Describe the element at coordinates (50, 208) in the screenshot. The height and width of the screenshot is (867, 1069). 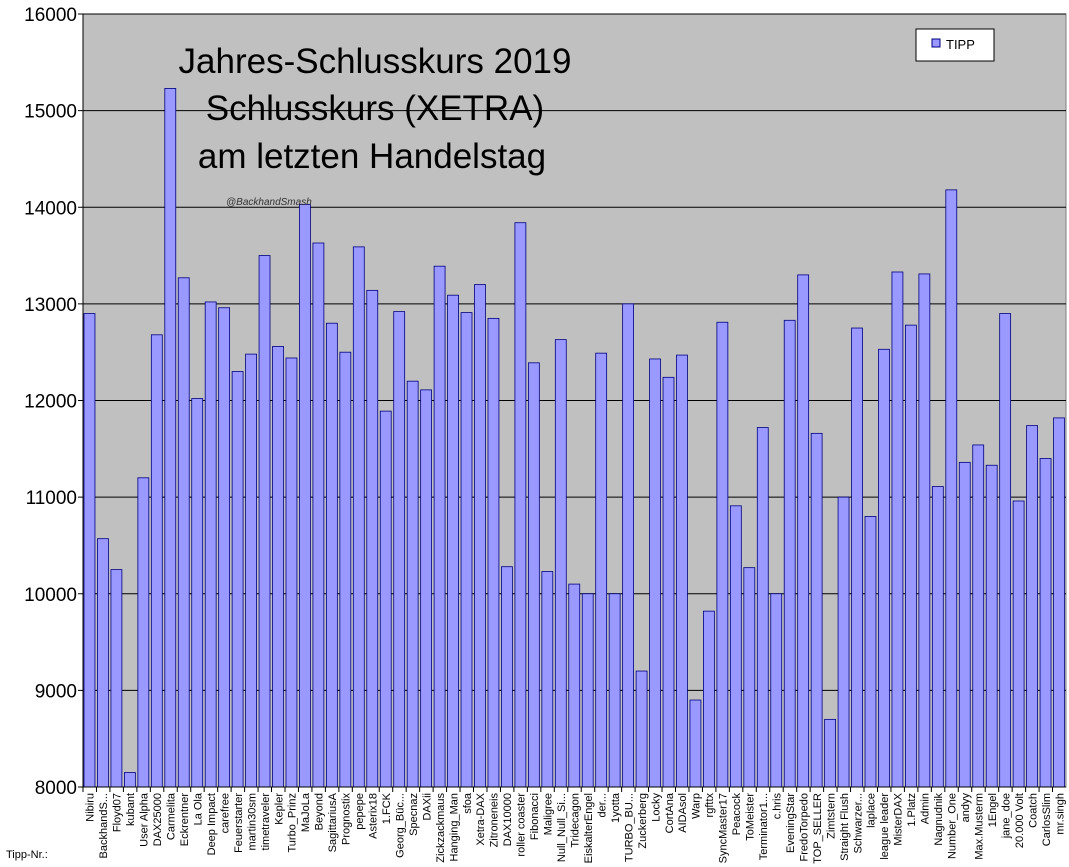
I see `y-tick-label: 14000` at that location.